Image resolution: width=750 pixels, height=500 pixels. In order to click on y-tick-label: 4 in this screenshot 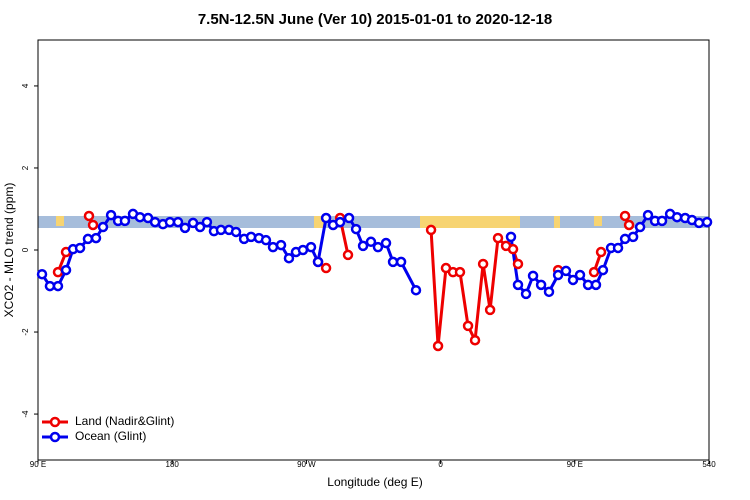, I will do `click(25, 85)`.